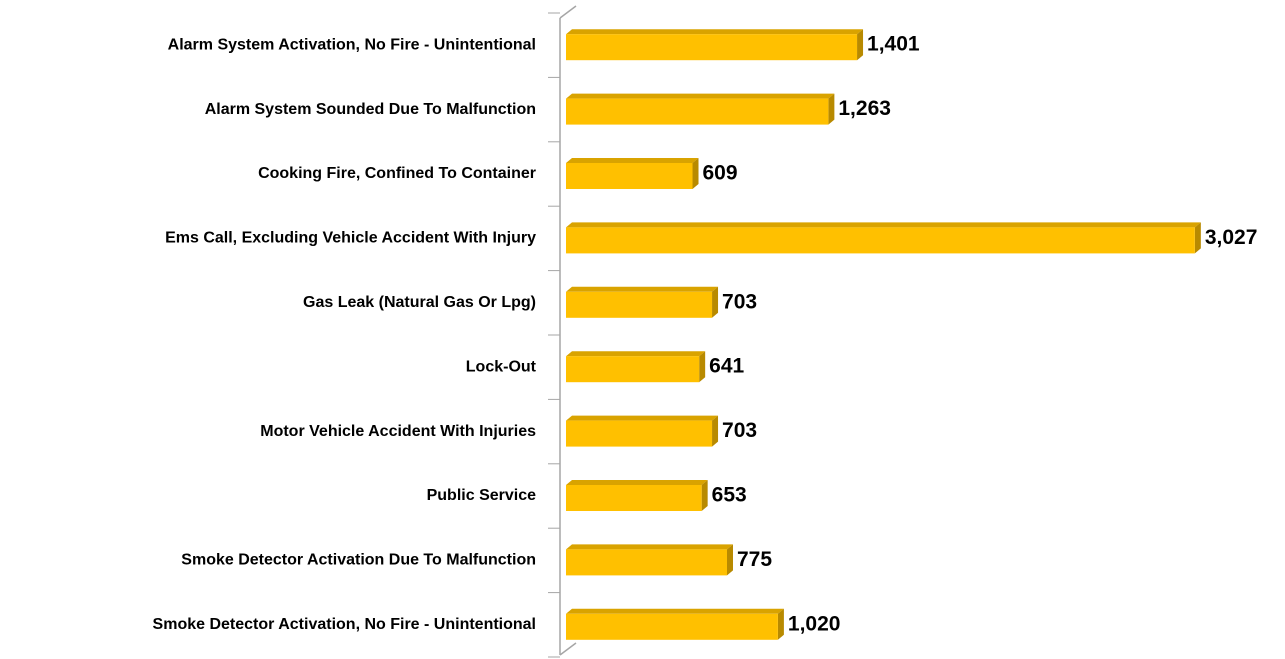 The image size is (1285, 659). I want to click on value-label: 3,027, so click(1231, 237).